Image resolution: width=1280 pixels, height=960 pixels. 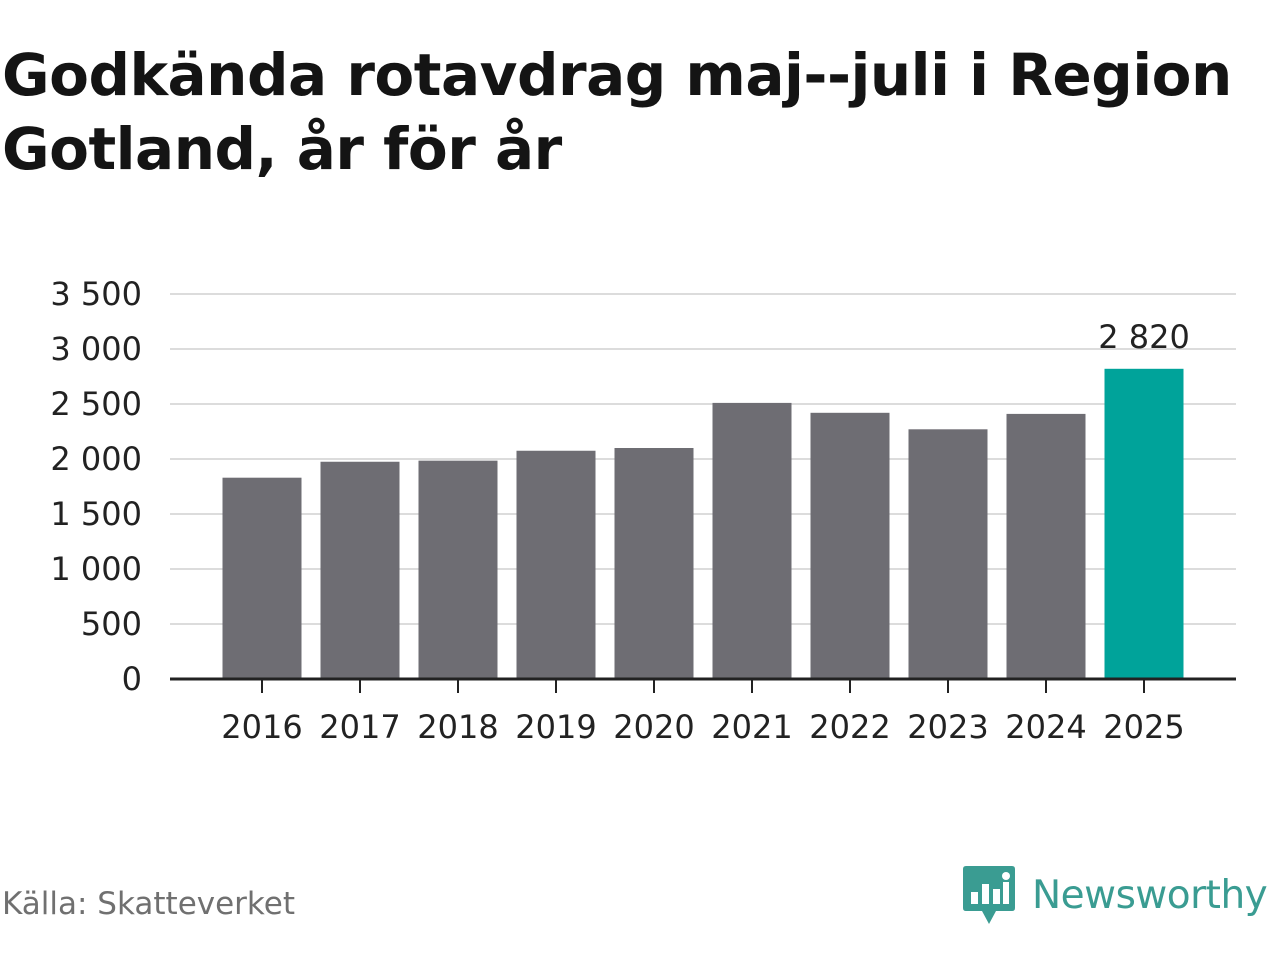 What do you see at coordinates (111, 624) in the screenshot?
I see `y-tick-label: 500` at bounding box center [111, 624].